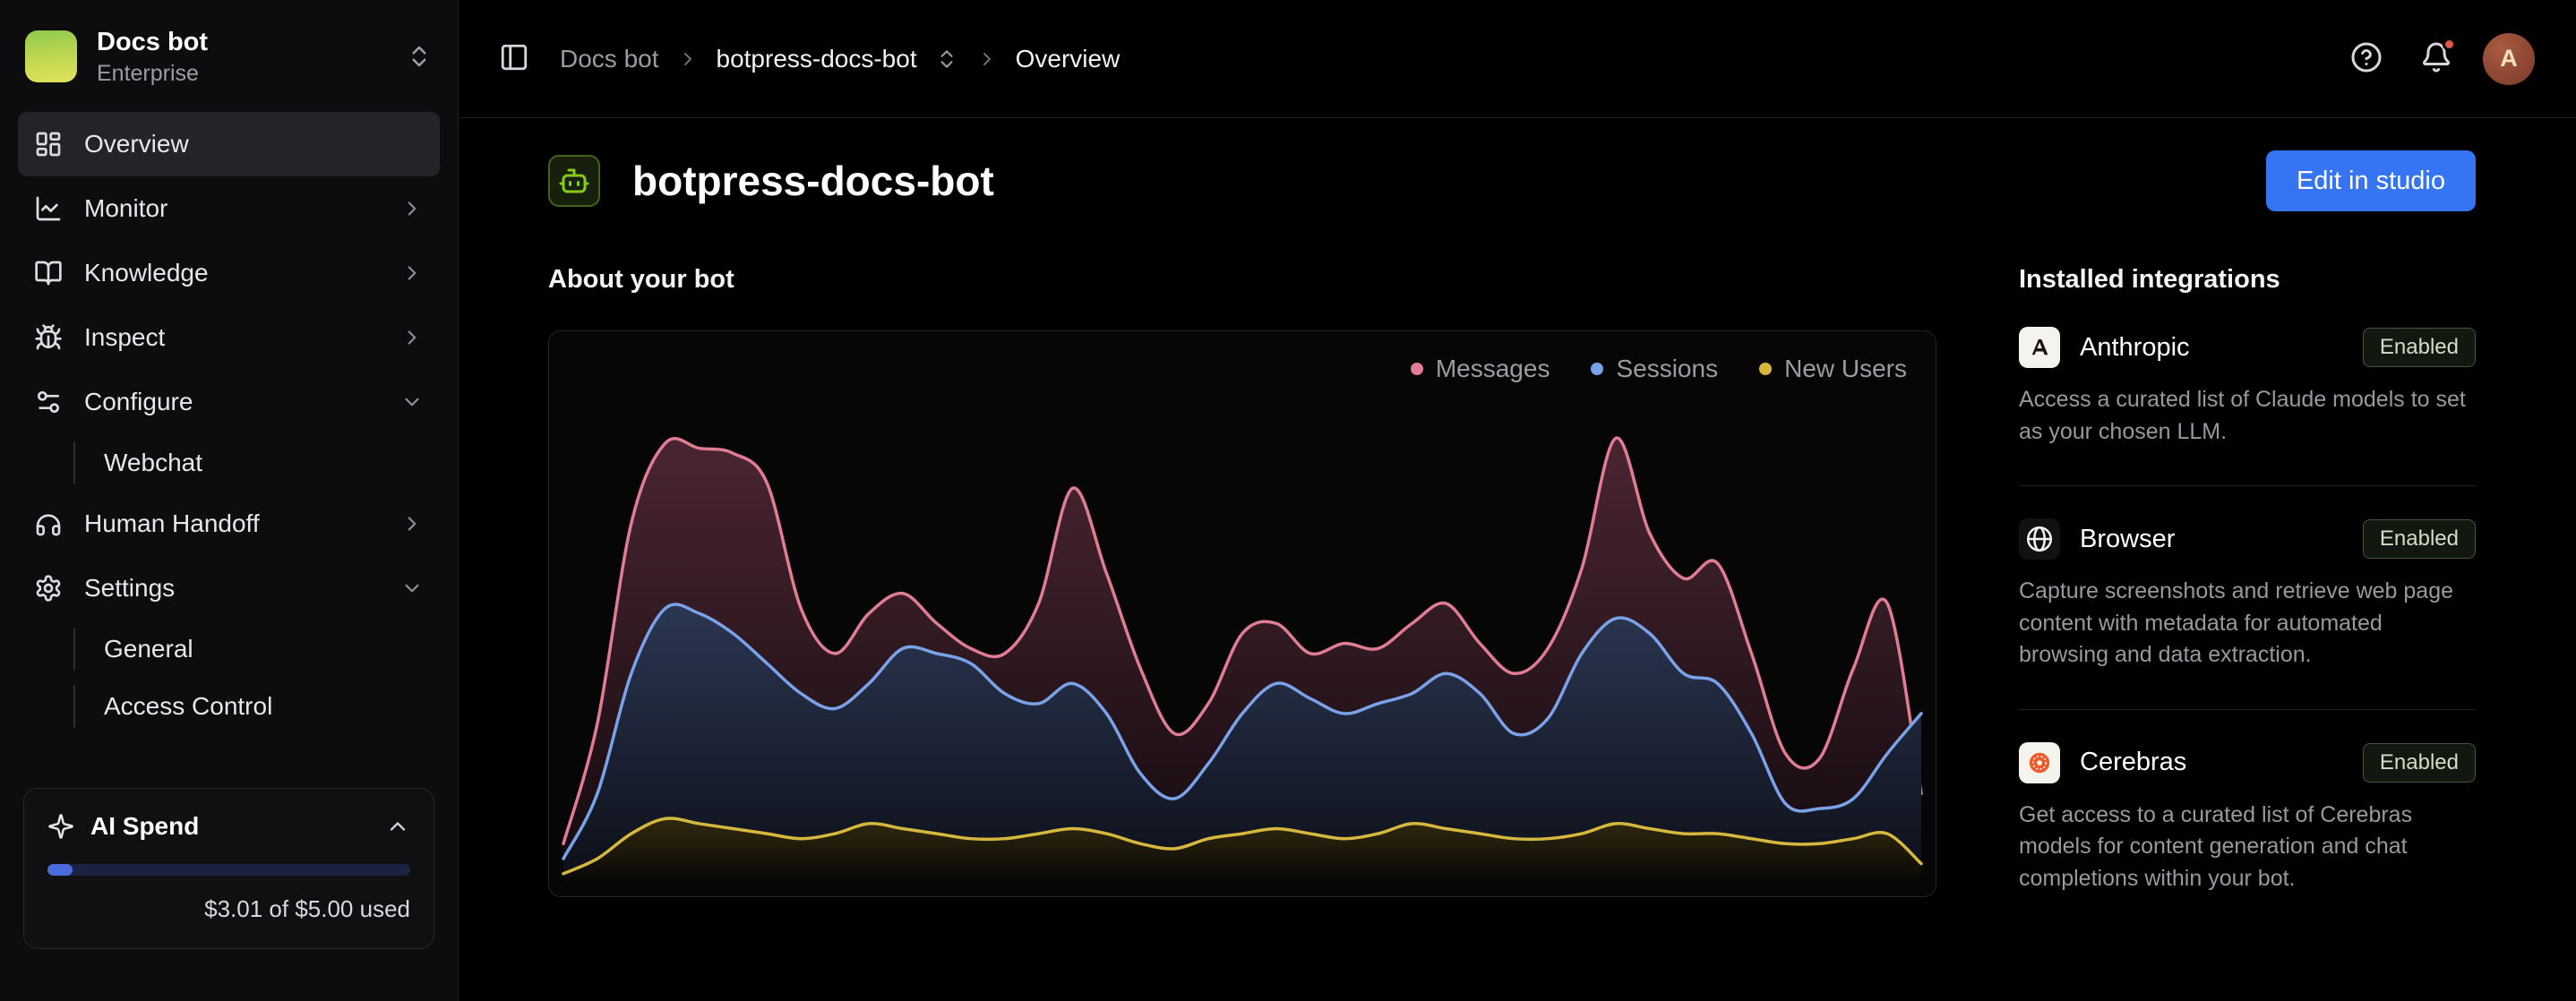 Image resolution: width=2576 pixels, height=1001 pixels. I want to click on breadcrumb: Docs bot botpress-docs-bot Overview, so click(840, 59).